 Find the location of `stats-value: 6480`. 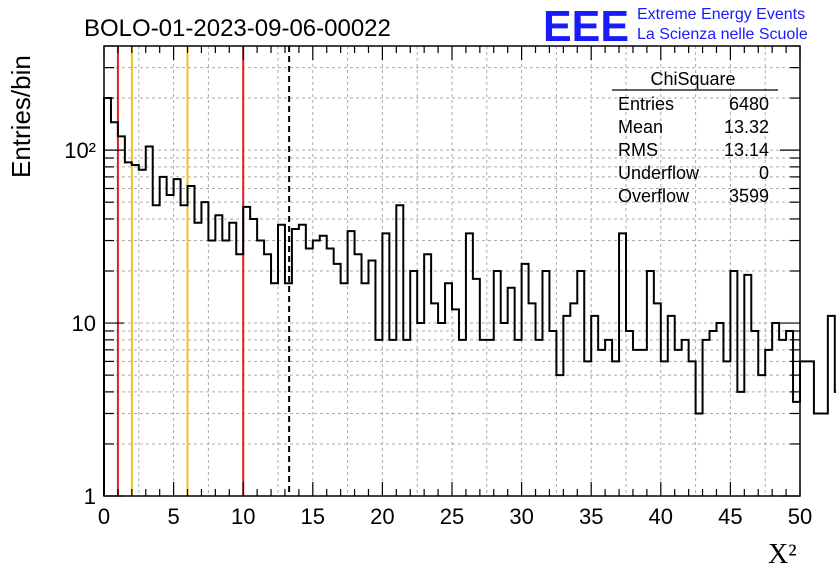

stats-value: 6480 is located at coordinates (749, 104).